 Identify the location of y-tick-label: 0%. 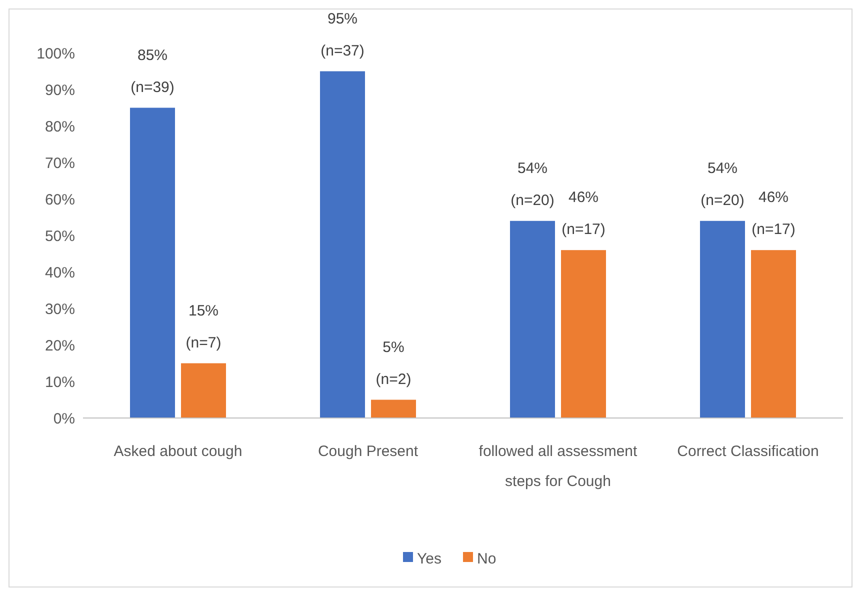
(64, 419).